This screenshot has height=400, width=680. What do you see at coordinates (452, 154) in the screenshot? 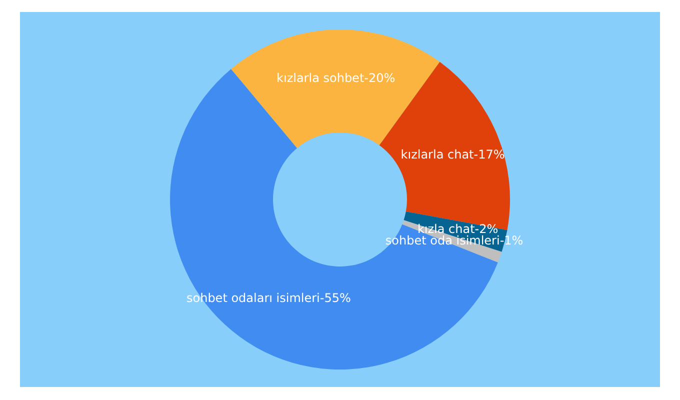
I see `slice-label: kızlarla chat-17%` at bounding box center [452, 154].